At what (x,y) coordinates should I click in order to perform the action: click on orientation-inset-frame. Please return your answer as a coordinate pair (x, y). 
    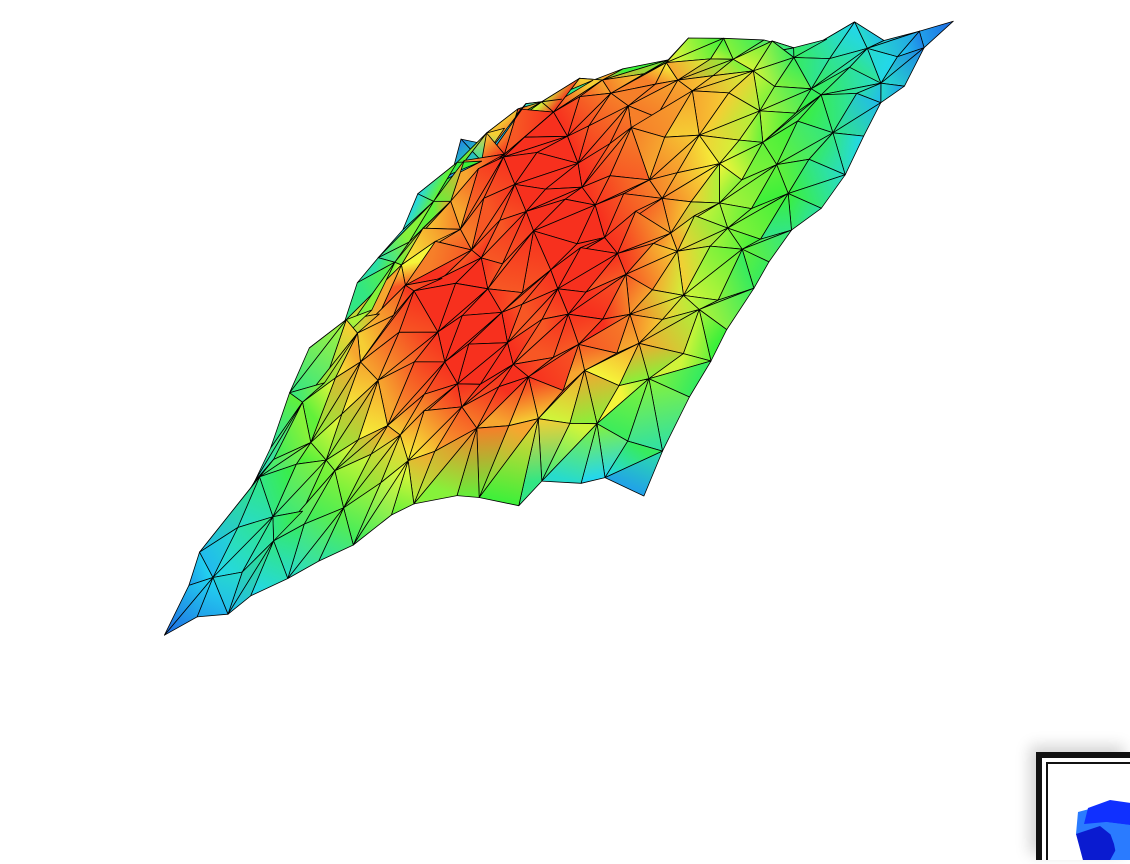
    Looking at the image, I should click on (1088, 811).